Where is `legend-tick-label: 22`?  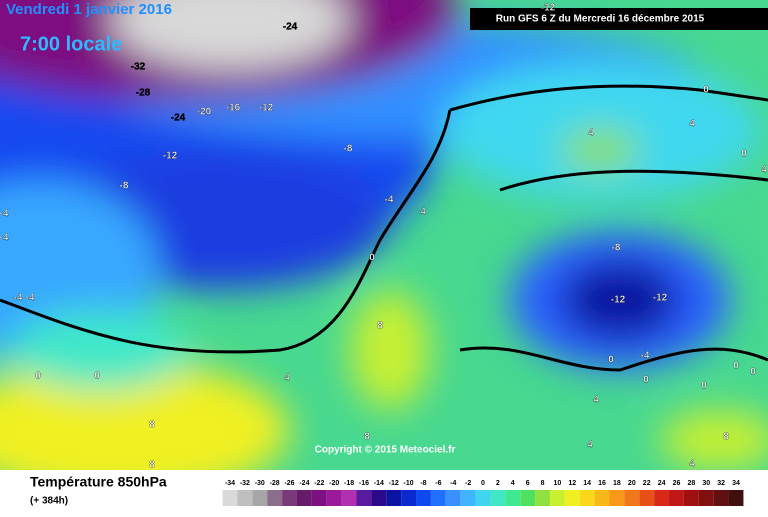
legend-tick-label: 22 is located at coordinates (647, 483).